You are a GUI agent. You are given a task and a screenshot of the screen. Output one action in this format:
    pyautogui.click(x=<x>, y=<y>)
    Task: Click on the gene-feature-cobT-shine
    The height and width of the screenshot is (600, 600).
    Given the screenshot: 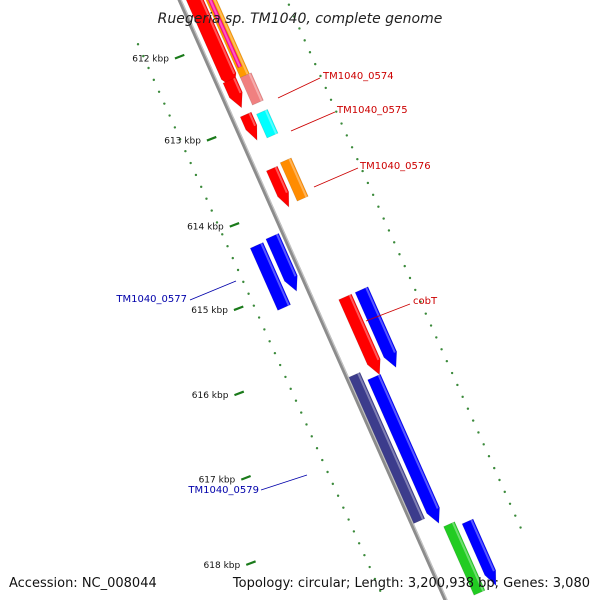 What is the action you would take?
    pyautogui.click(x=364, y=327)
    